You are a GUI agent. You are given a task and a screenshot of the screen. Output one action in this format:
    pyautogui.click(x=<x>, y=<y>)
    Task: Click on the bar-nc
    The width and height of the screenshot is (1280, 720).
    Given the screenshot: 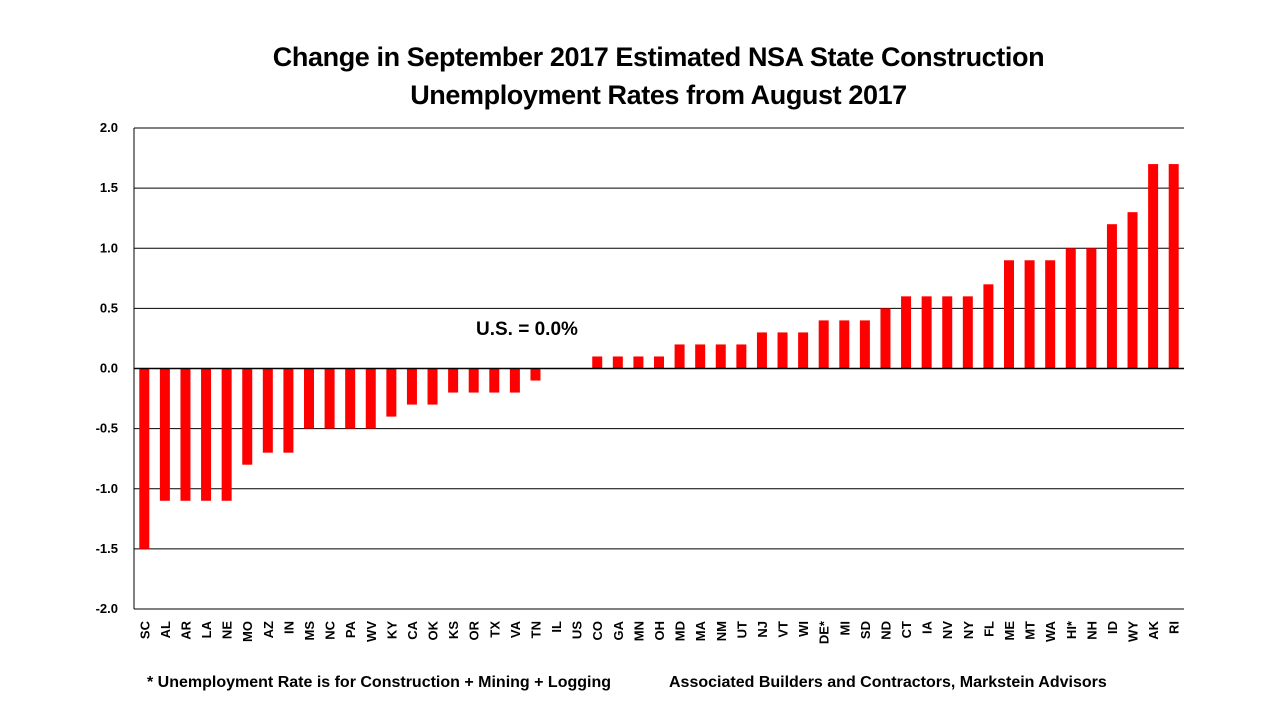 What is the action you would take?
    pyautogui.click(x=329, y=398)
    